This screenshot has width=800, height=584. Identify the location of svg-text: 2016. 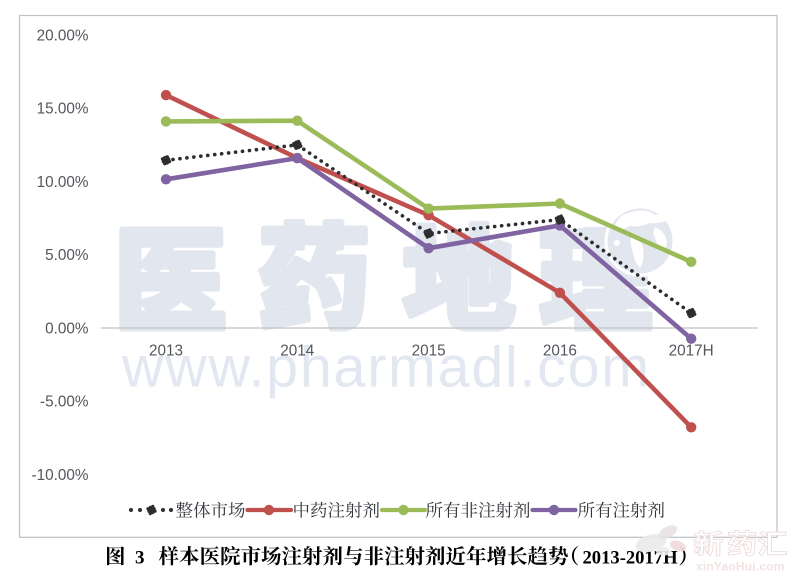
(560, 351).